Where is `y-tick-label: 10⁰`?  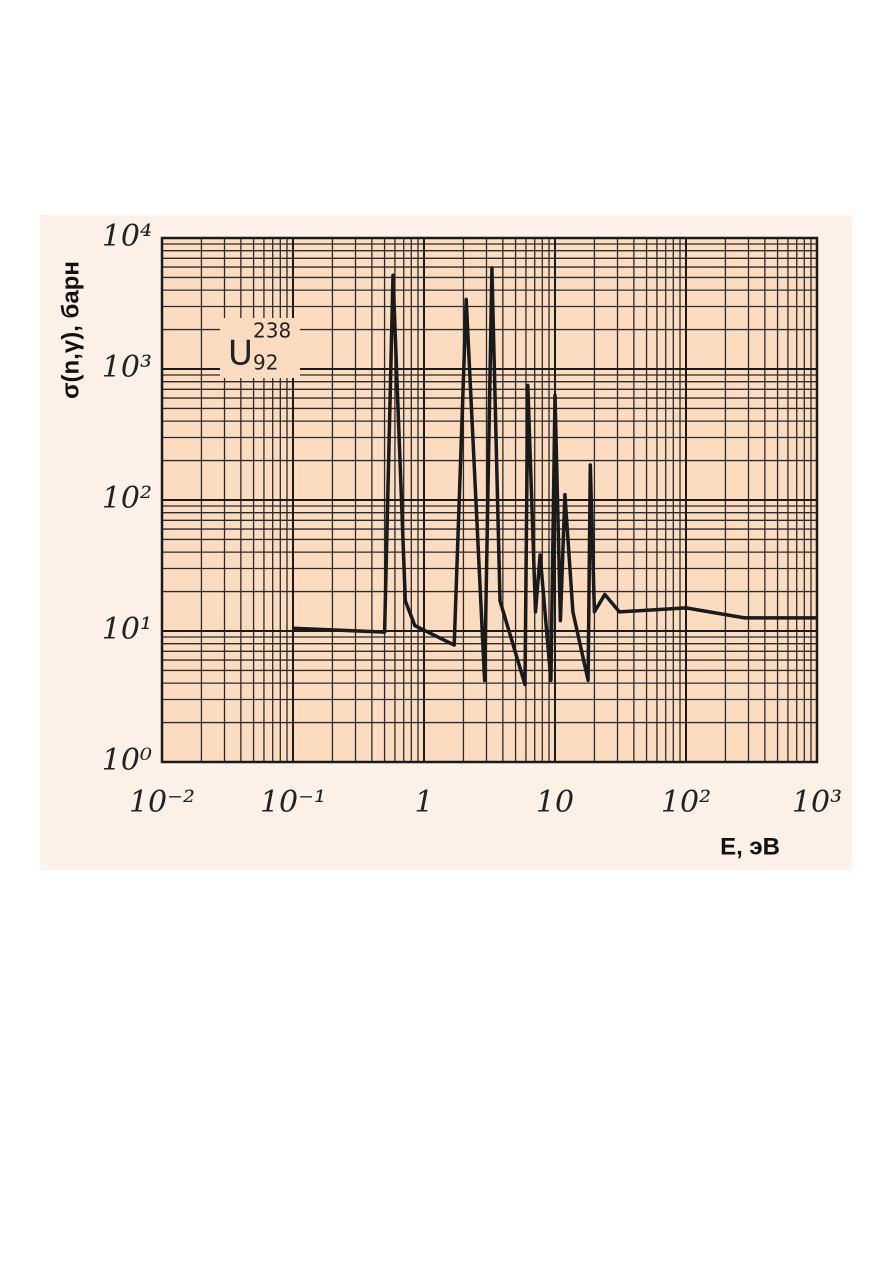
y-tick-label: 10⁰ is located at coordinates (127, 760).